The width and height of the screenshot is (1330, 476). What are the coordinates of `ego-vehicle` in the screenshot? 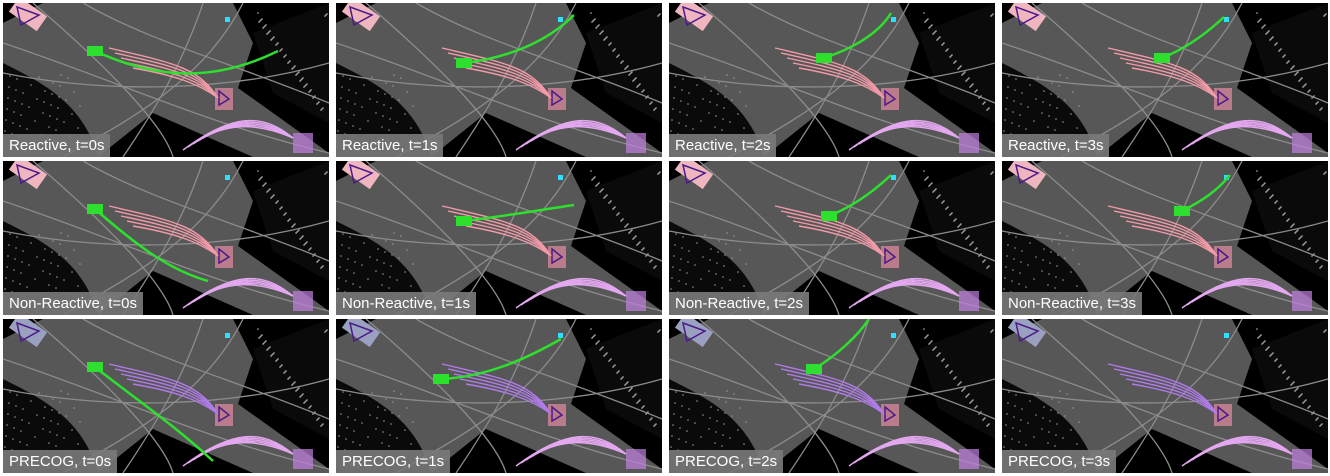 It's located at (95, 51).